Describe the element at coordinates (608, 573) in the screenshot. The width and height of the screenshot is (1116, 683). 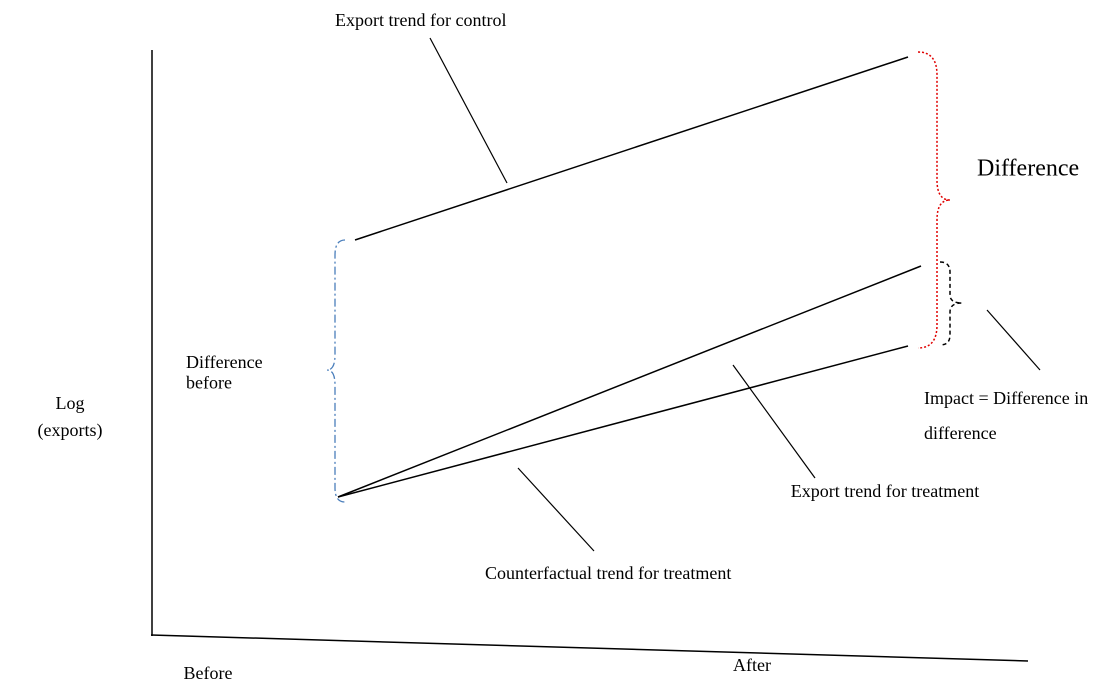
I see `counterfactual-label: Counterfactual trend for treatment` at that location.